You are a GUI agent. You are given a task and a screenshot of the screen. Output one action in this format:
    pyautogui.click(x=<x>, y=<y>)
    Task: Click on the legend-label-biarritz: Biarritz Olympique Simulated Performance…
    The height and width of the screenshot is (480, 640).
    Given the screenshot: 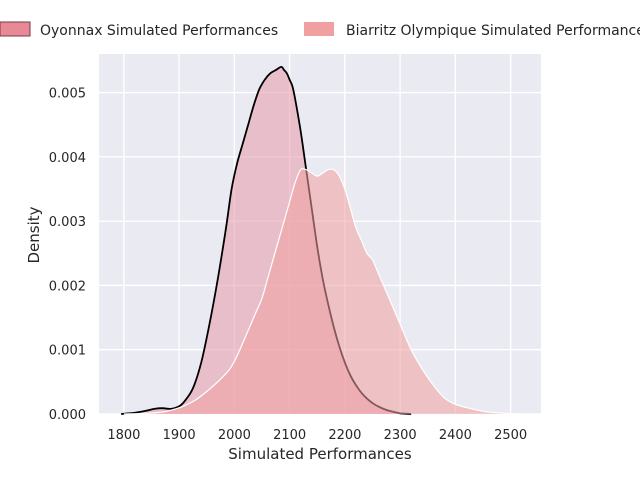 What is the action you would take?
    pyautogui.click(x=493, y=31)
    